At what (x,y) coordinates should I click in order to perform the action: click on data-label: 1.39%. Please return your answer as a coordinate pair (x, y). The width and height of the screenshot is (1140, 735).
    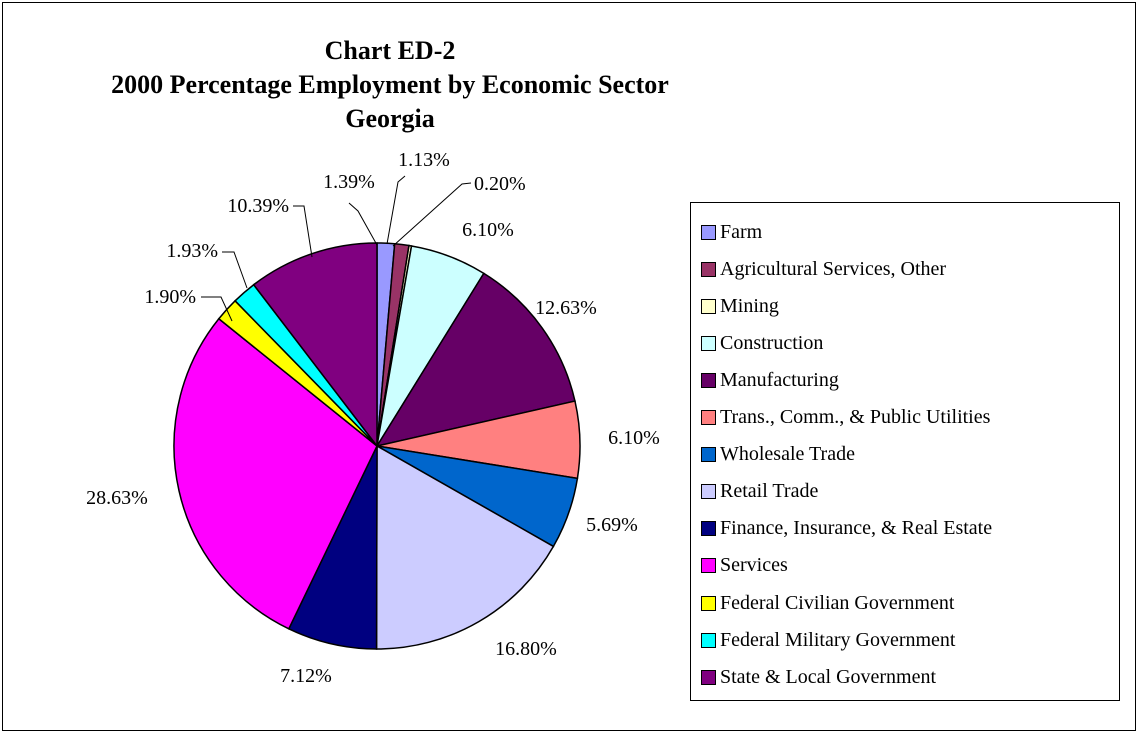
    Looking at the image, I should click on (349, 182).